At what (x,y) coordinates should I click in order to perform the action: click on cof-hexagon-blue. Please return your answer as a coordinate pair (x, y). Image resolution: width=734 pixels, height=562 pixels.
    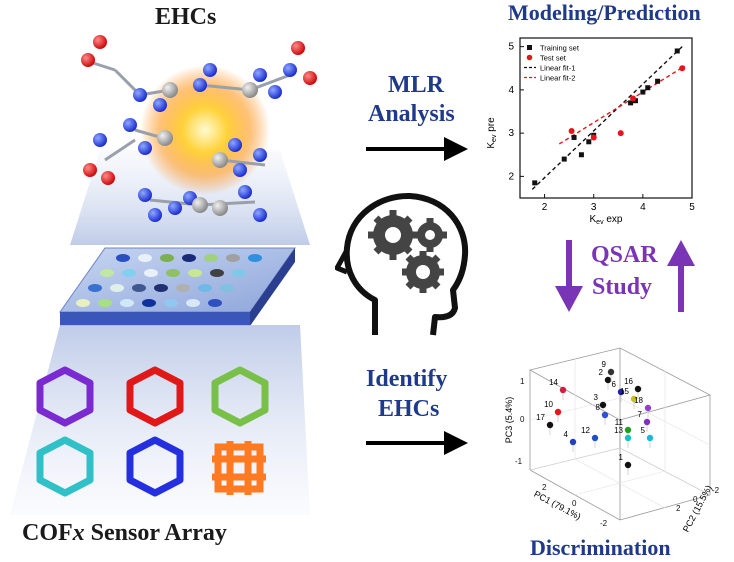
    Looking at the image, I should click on (155, 466).